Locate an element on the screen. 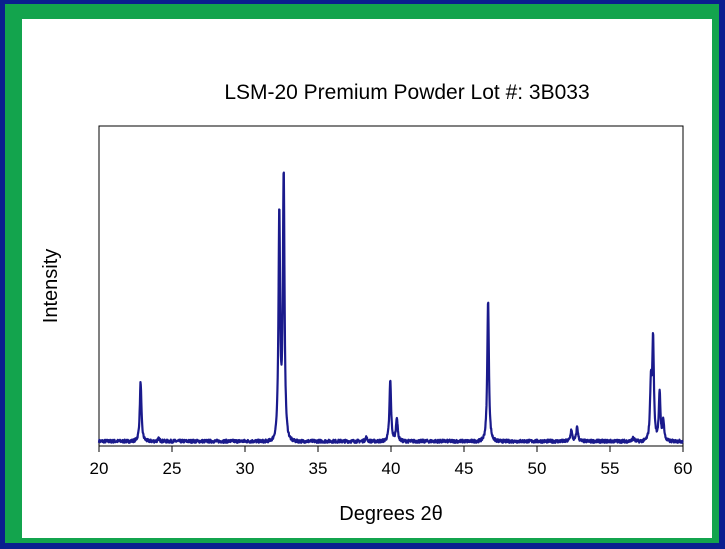 The height and width of the screenshot is (549, 725). x-axis: 20 25 30 35 40 45 50 55 60 is located at coordinates (391, 462).